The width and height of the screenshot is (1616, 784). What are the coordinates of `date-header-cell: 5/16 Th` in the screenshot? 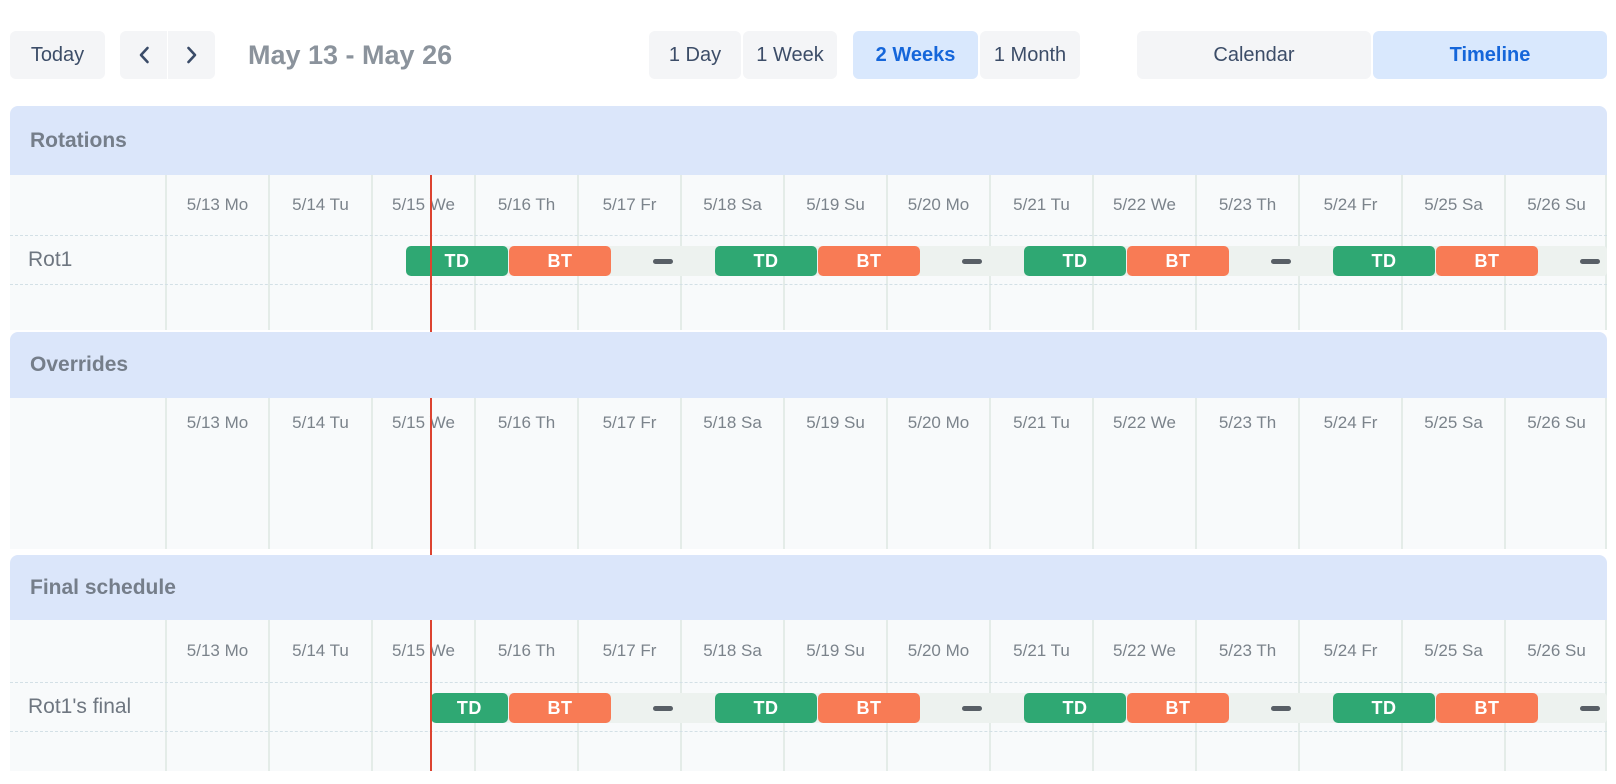 It's located at (526, 650).